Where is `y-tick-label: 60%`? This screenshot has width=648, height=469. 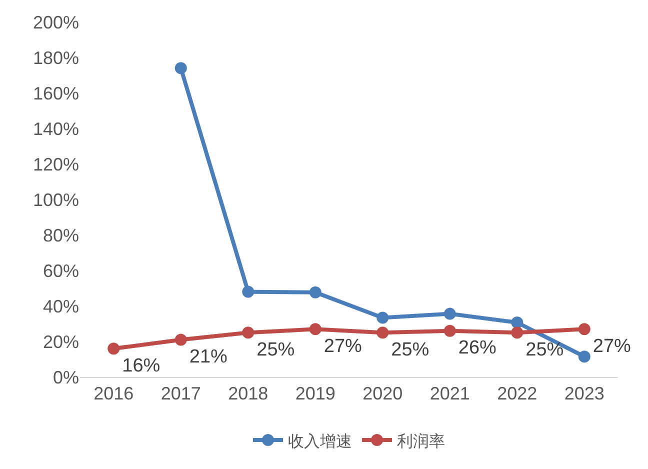
y-tick-label: 60% is located at coordinates (60, 270).